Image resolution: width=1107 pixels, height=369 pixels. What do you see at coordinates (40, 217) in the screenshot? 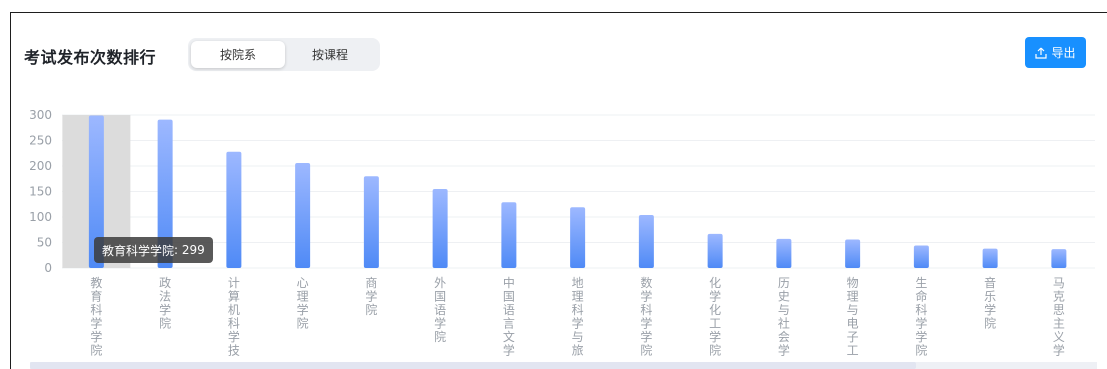
I see `y-tick-label: 100` at bounding box center [40, 217].